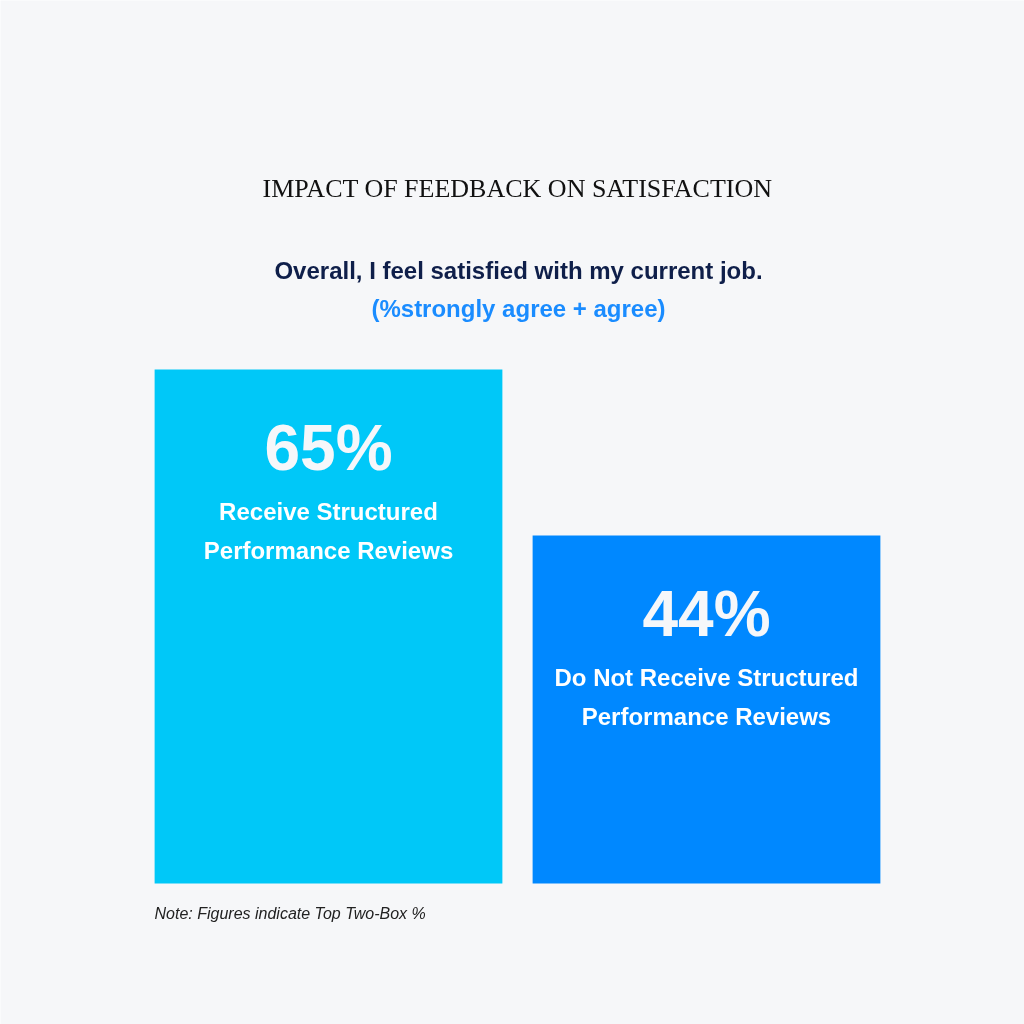 The width and height of the screenshot is (1024, 1024). Describe the element at coordinates (517, 188) in the screenshot. I see `chart-title: IMPACT OF FEEDBACK ON SATISFACTION` at that location.